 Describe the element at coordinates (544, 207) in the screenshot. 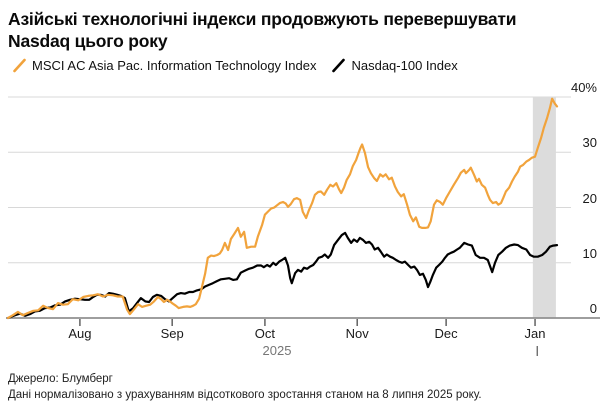

I see `highlight-band` at that location.